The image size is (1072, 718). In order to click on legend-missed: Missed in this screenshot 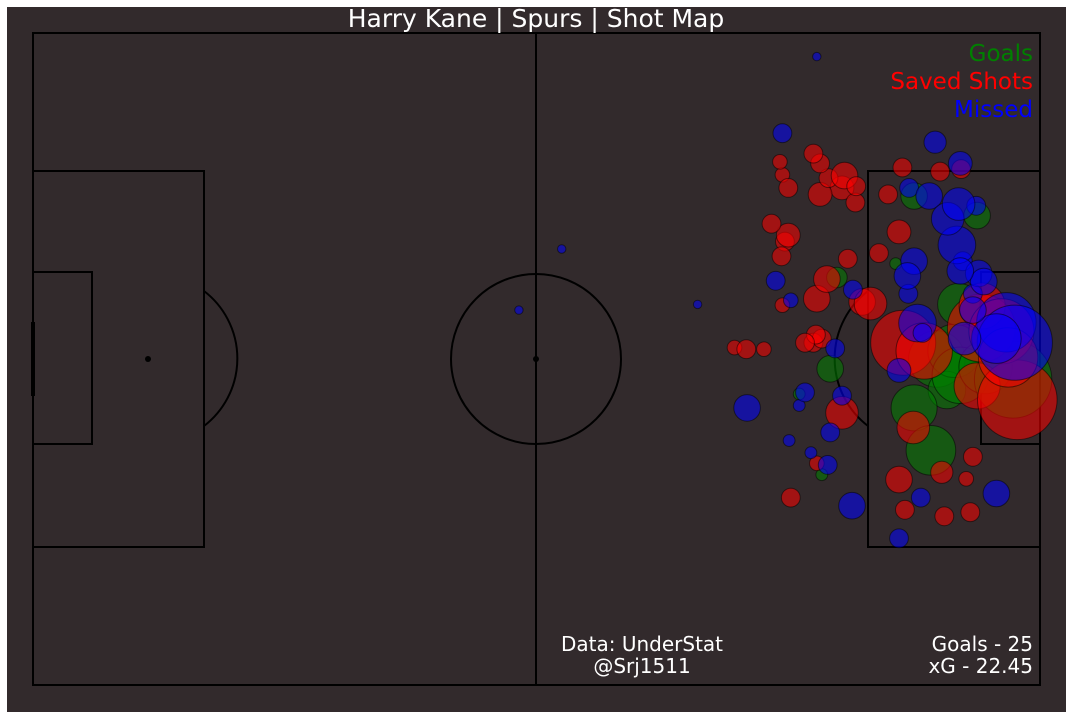, I will do `click(993, 110)`.